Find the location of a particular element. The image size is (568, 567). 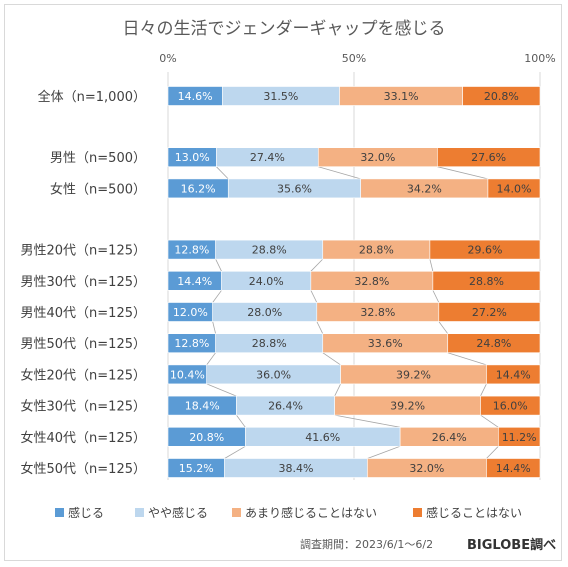

data-label: 14.6% is located at coordinates (195, 96).